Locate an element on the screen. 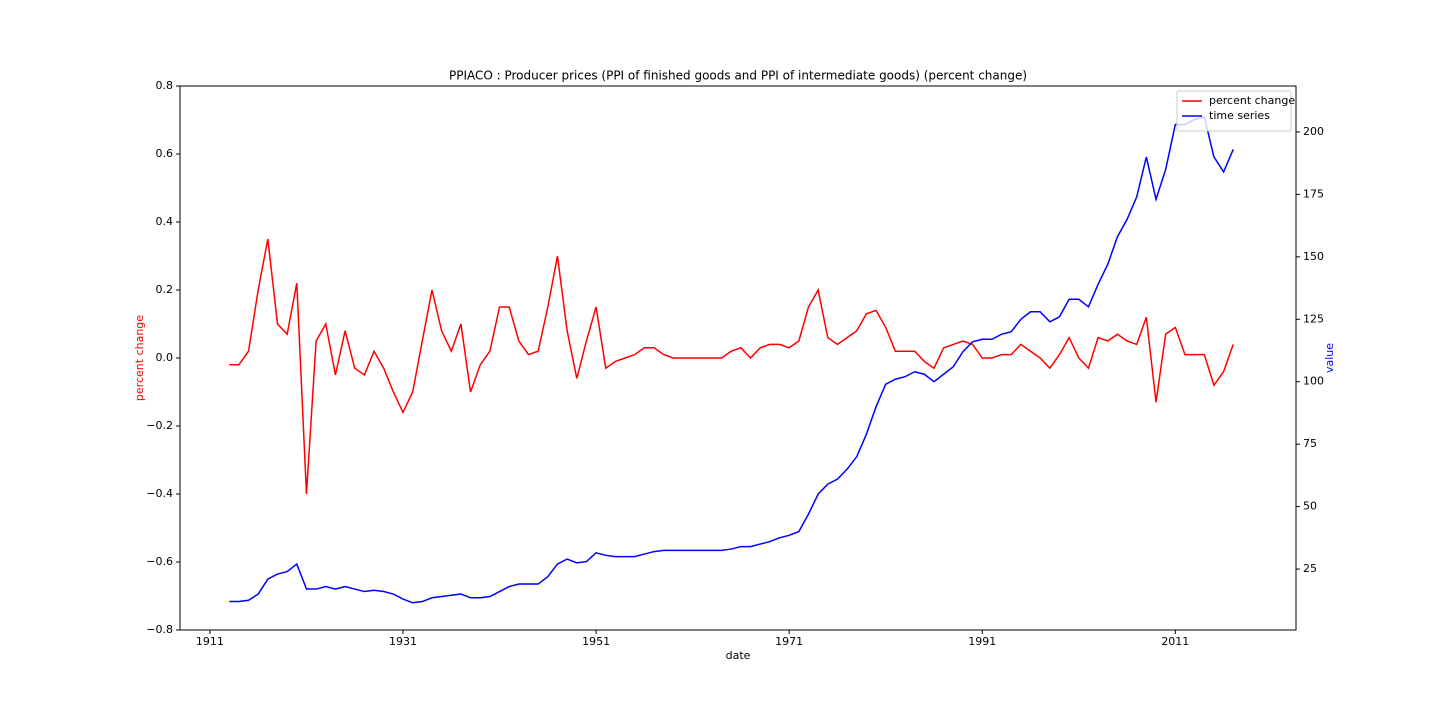  y-tick-label: 0.0 is located at coordinates (165, 357).